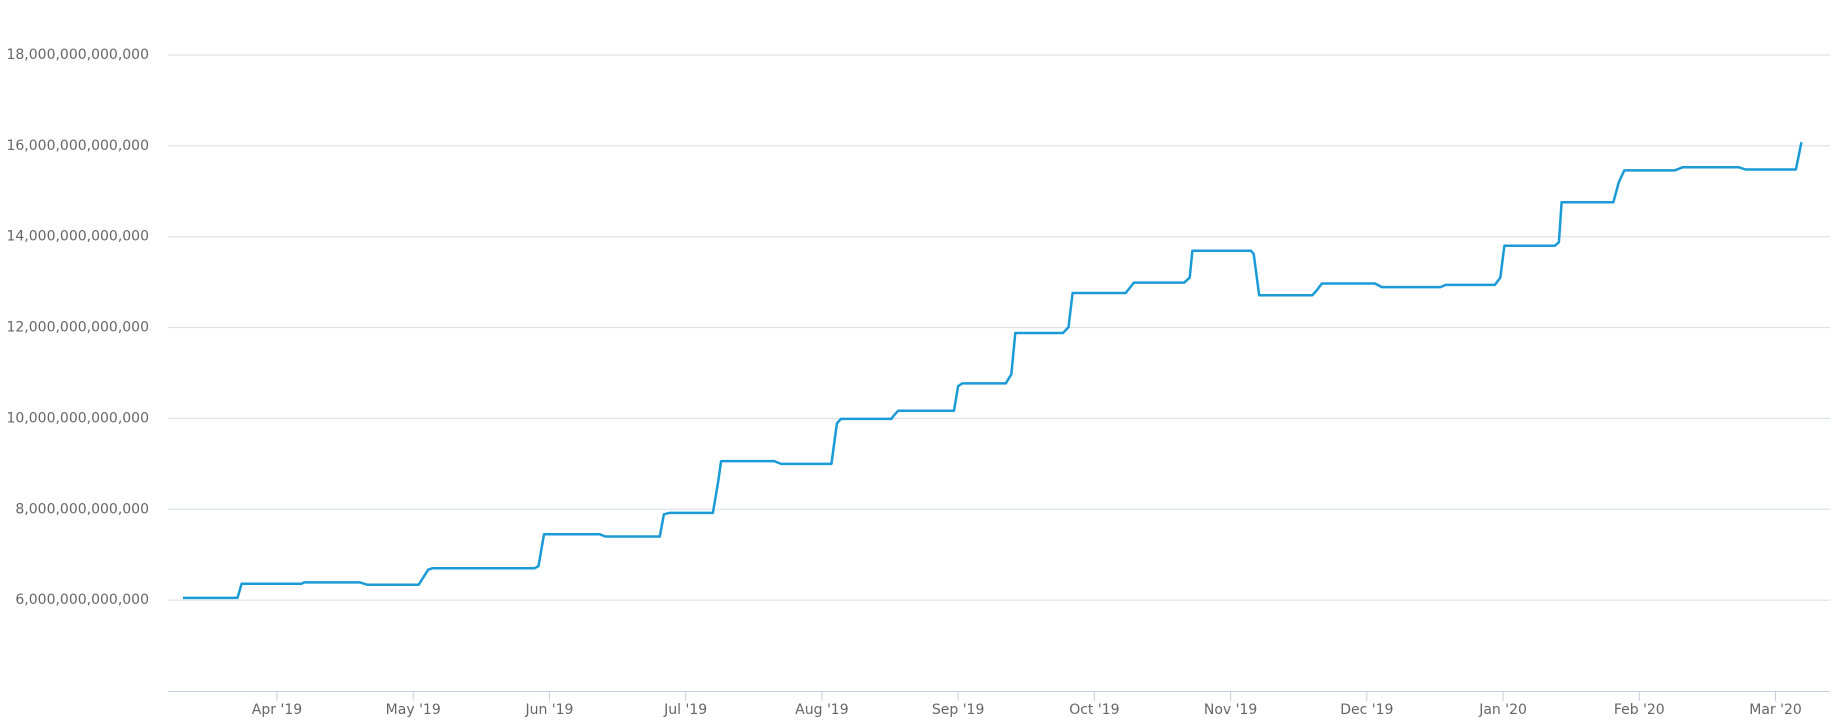 This screenshot has height=728, width=1842. Describe the element at coordinates (821, 710) in the screenshot. I see `x-tick-label: Aug '19` at that location.